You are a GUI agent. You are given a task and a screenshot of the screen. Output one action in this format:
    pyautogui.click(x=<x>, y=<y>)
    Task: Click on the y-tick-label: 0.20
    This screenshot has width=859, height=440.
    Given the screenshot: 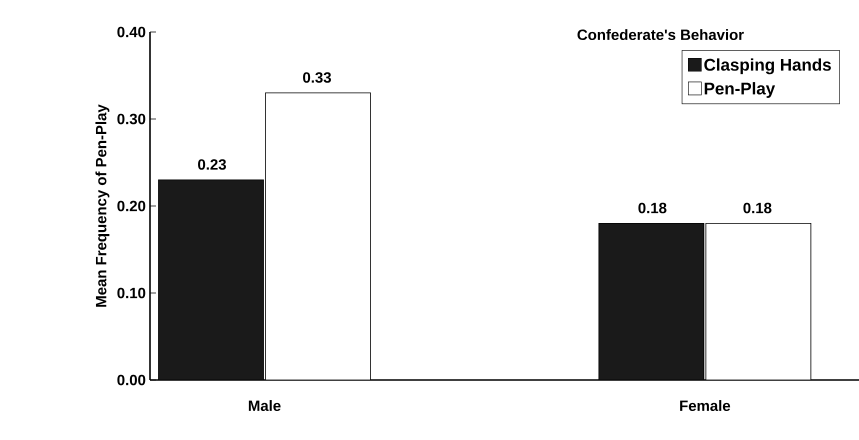 What is the action you would take?
    pyautogui.click(x=131, y=206)
    